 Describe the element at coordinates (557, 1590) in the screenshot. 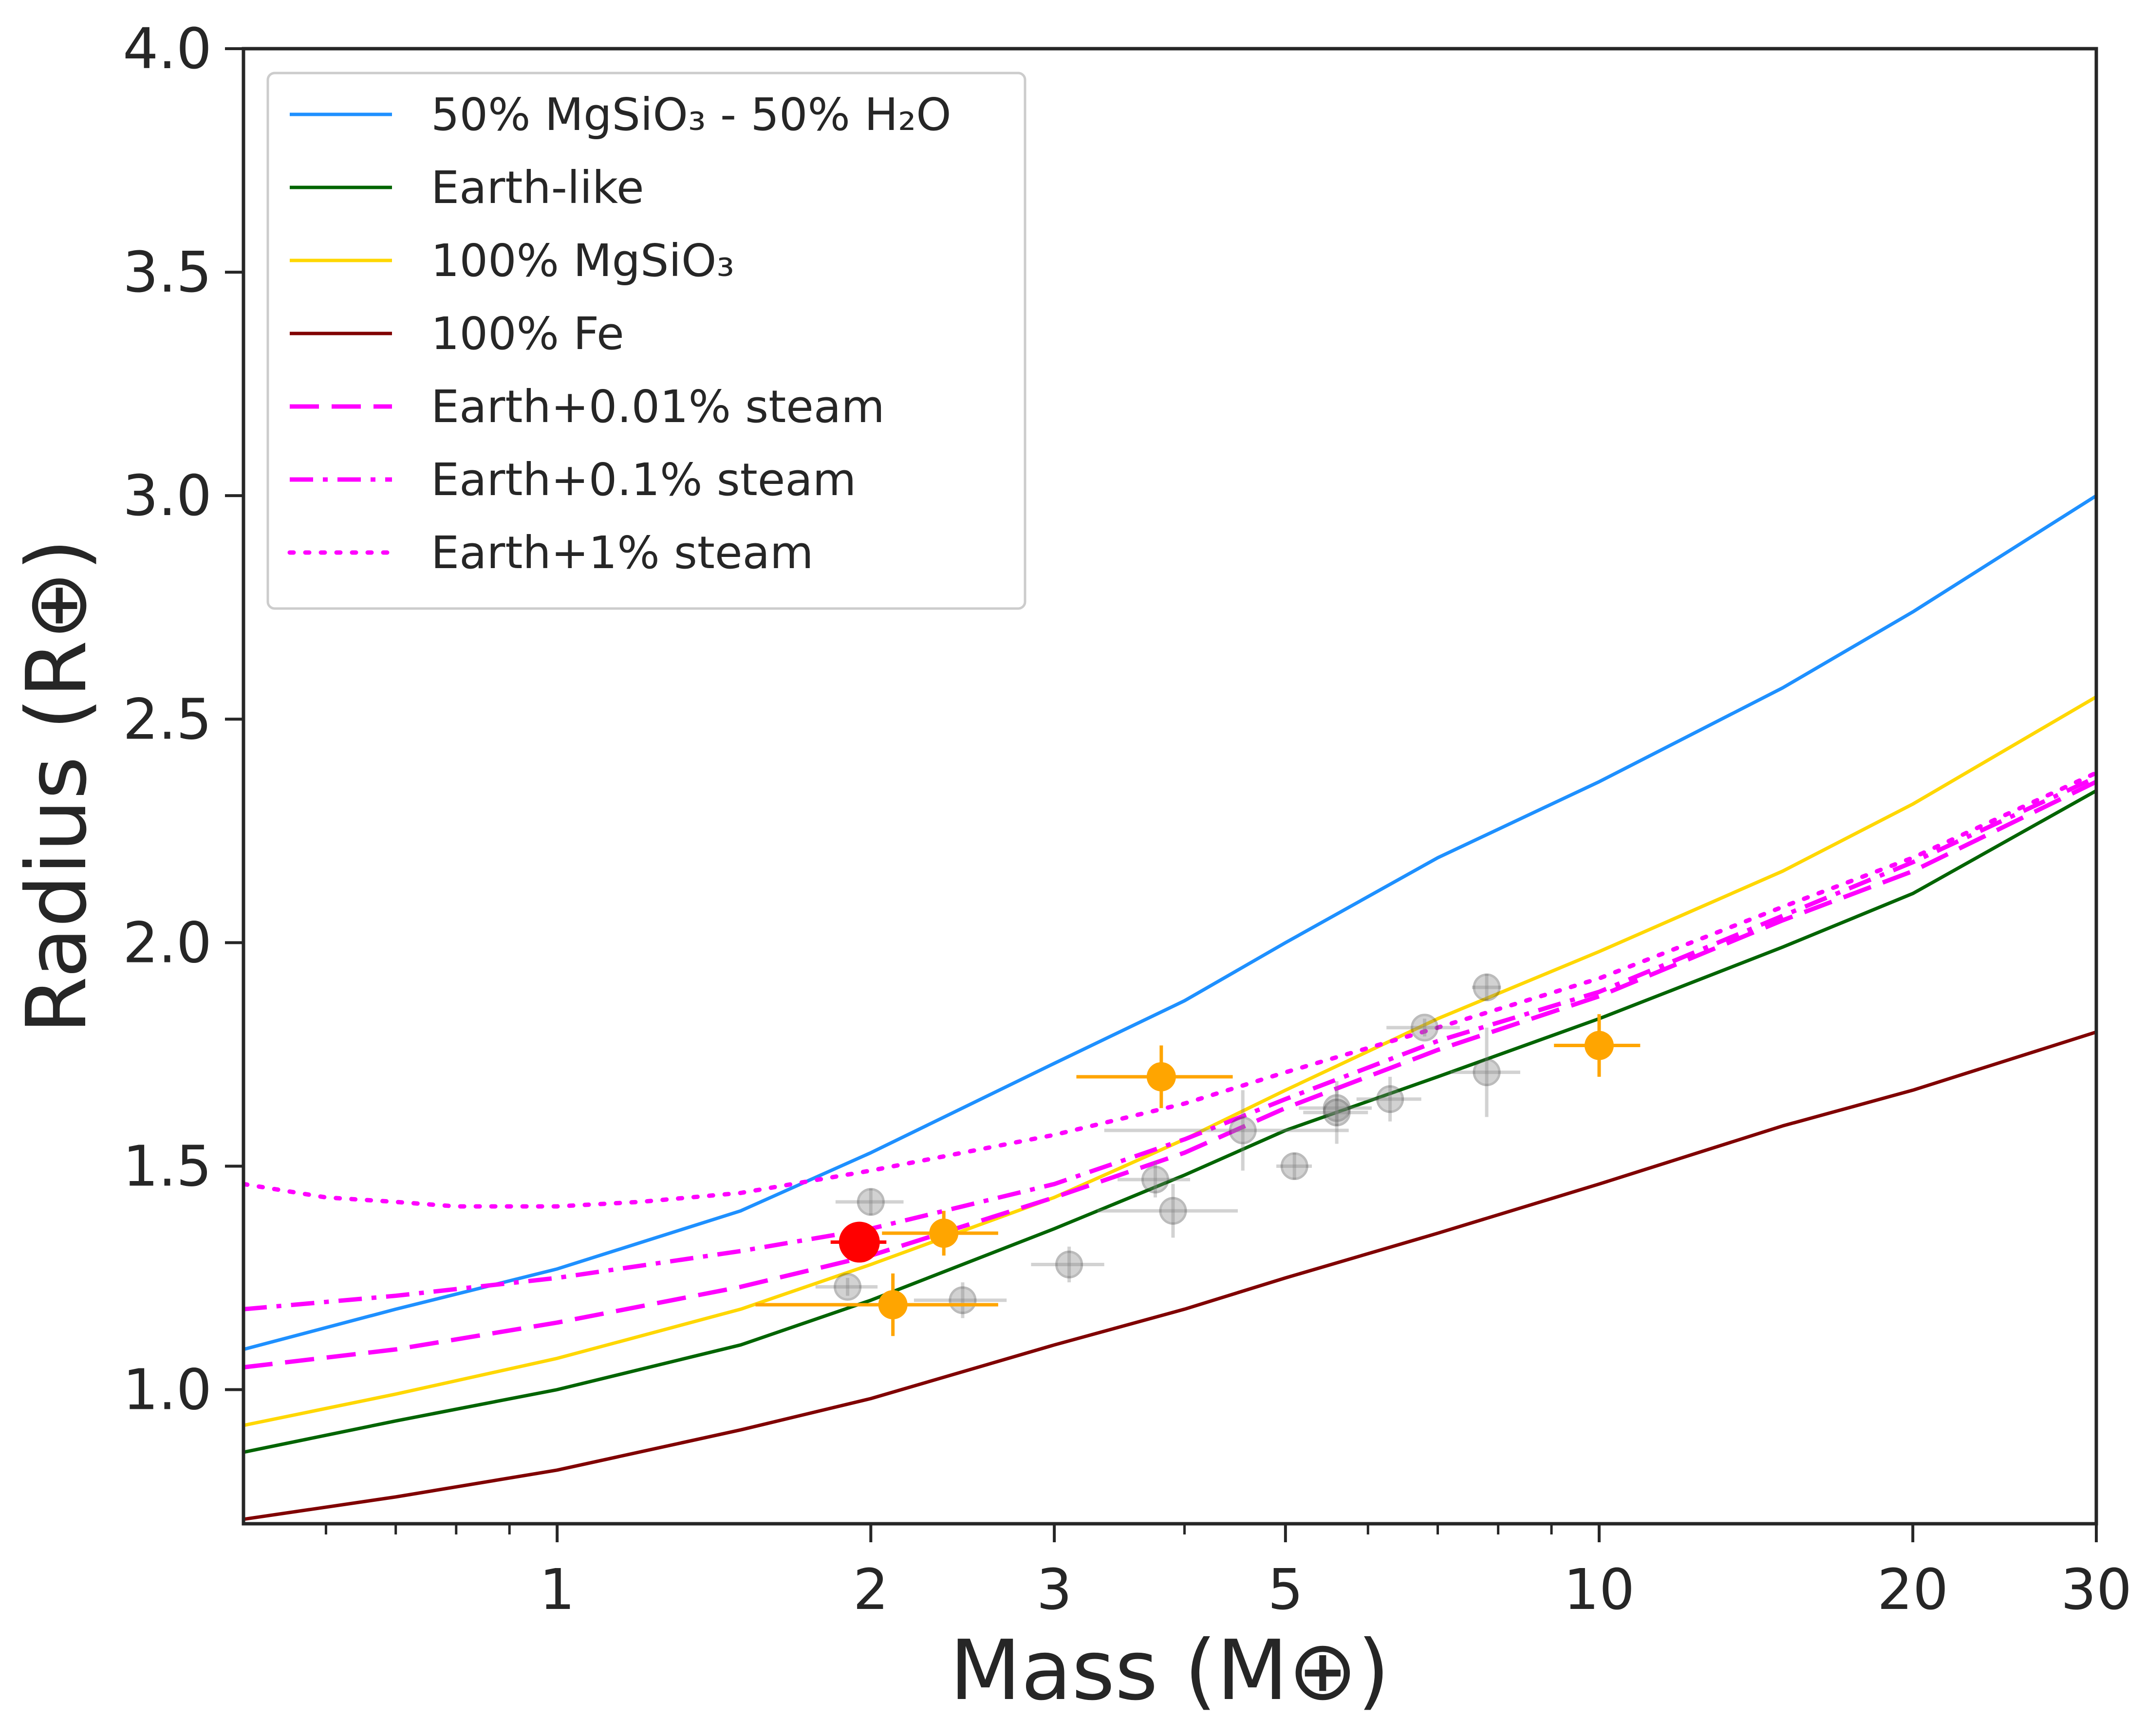

I see `x-tick-label: 1` at that location.